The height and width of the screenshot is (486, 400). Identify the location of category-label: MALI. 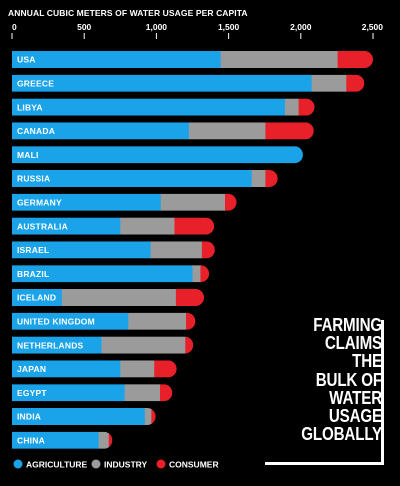
(28, 155).